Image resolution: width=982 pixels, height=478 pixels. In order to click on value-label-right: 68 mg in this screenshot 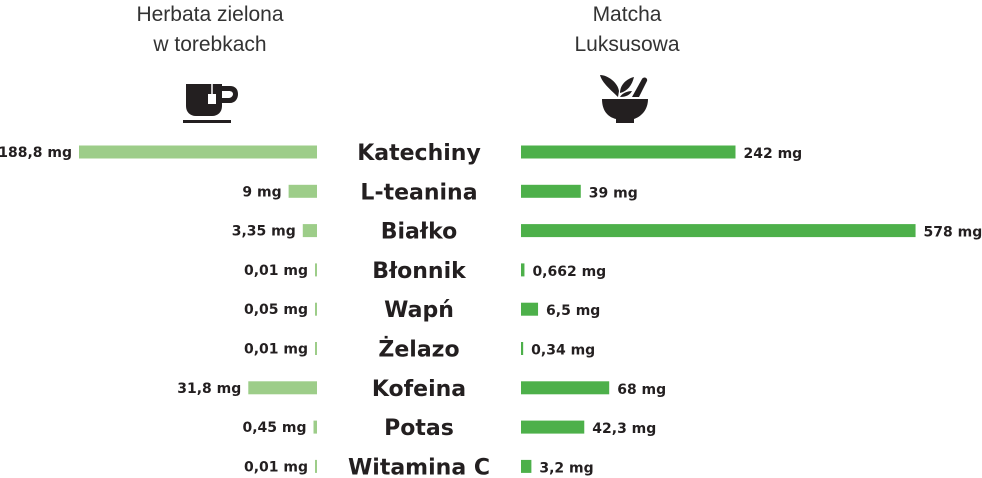, I will do `click(641, 390)`.